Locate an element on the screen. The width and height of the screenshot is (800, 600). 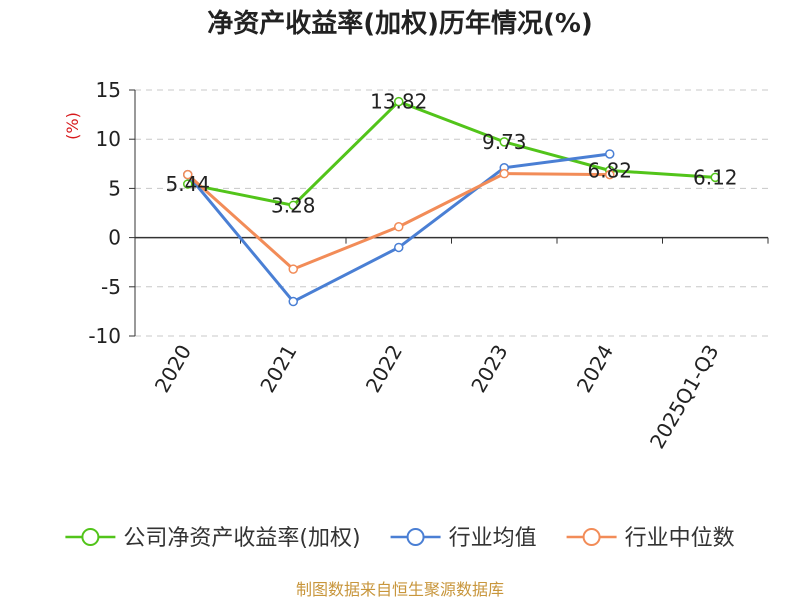
legend-label: 行业均值 is located at coordinates (493, 538).